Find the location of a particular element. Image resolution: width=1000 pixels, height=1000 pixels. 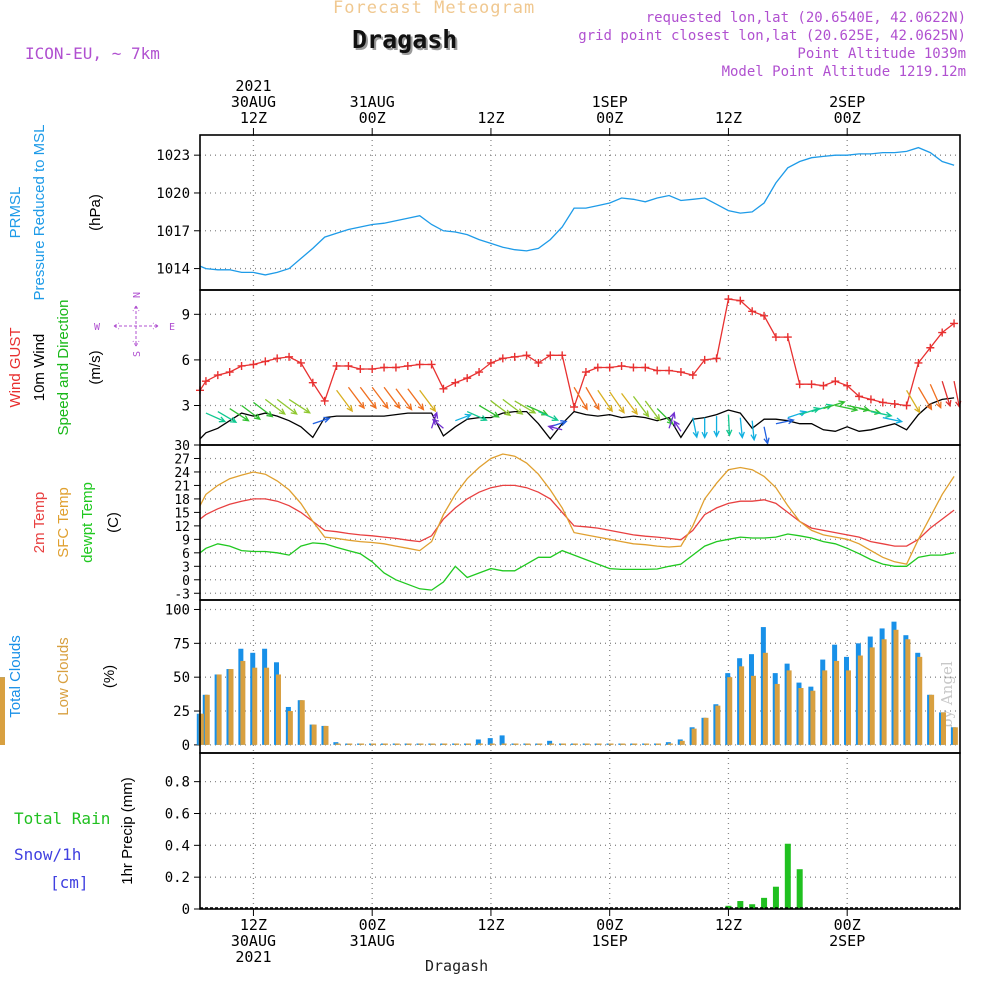

axis-label-low-clouds: Low Clouds is located at coordinates (63, 676).